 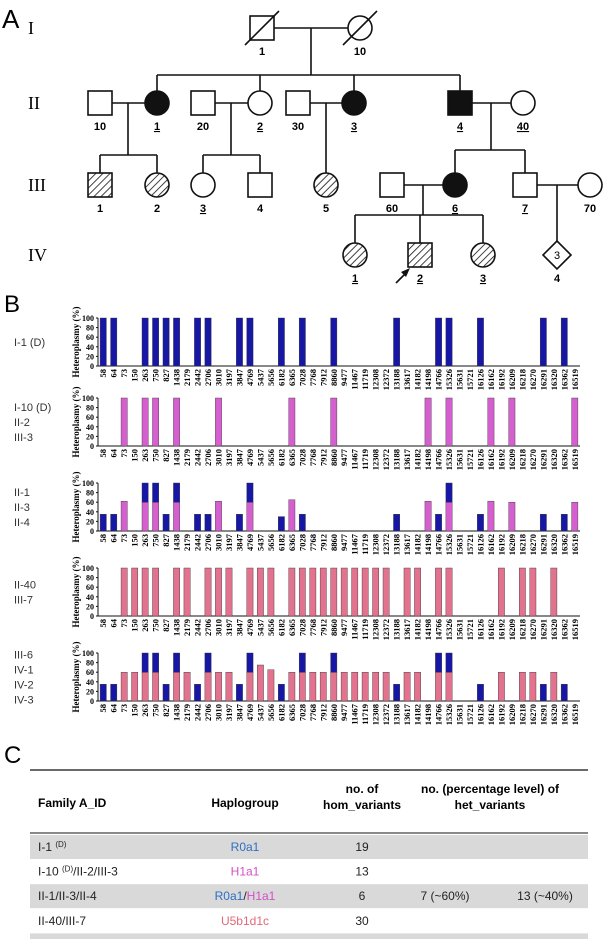 What do you see at coordinates (543, 714) in the screenshot?
I see `x-tick-label: 16291` at bounding box center [543, 714].